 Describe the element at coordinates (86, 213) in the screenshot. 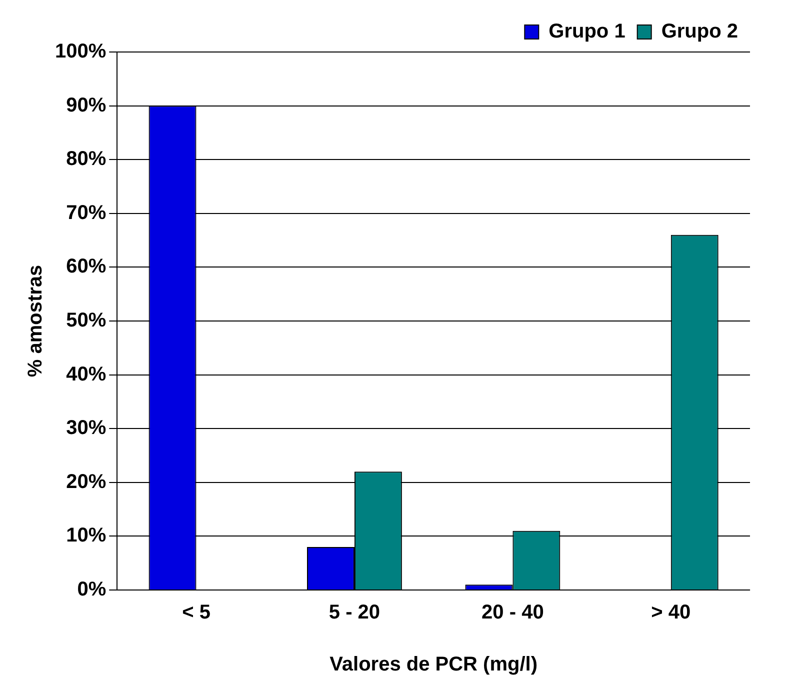

I see `y-tick-label: 70%` at that location.